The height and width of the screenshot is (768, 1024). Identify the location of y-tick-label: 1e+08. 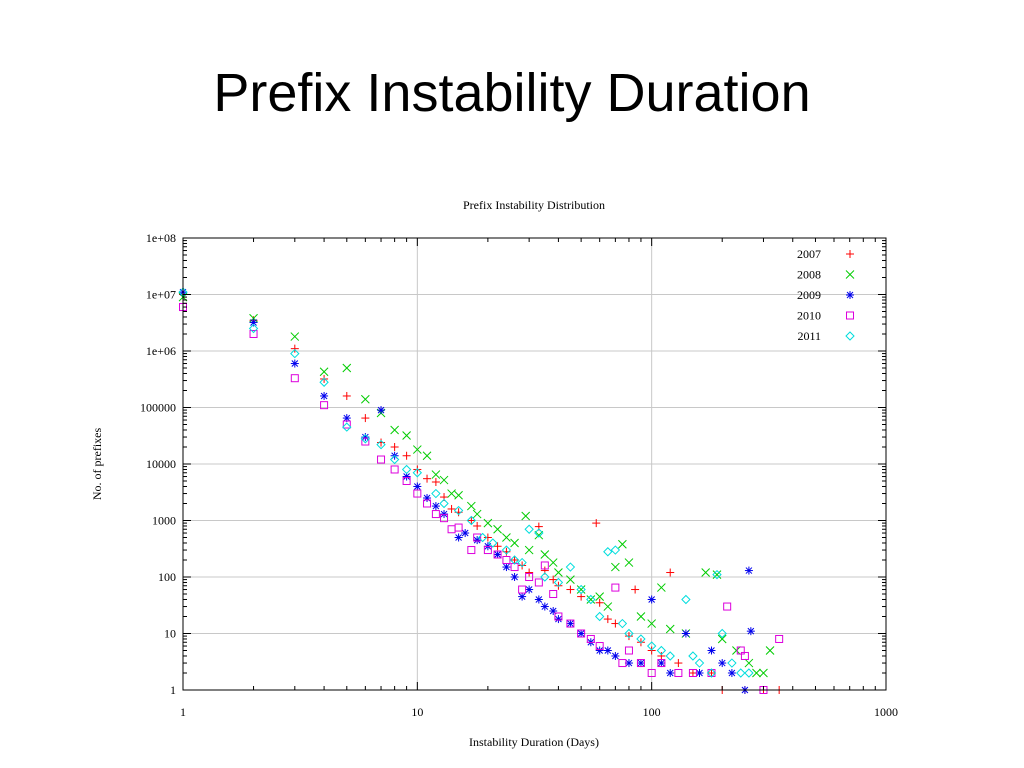
(161, 238).